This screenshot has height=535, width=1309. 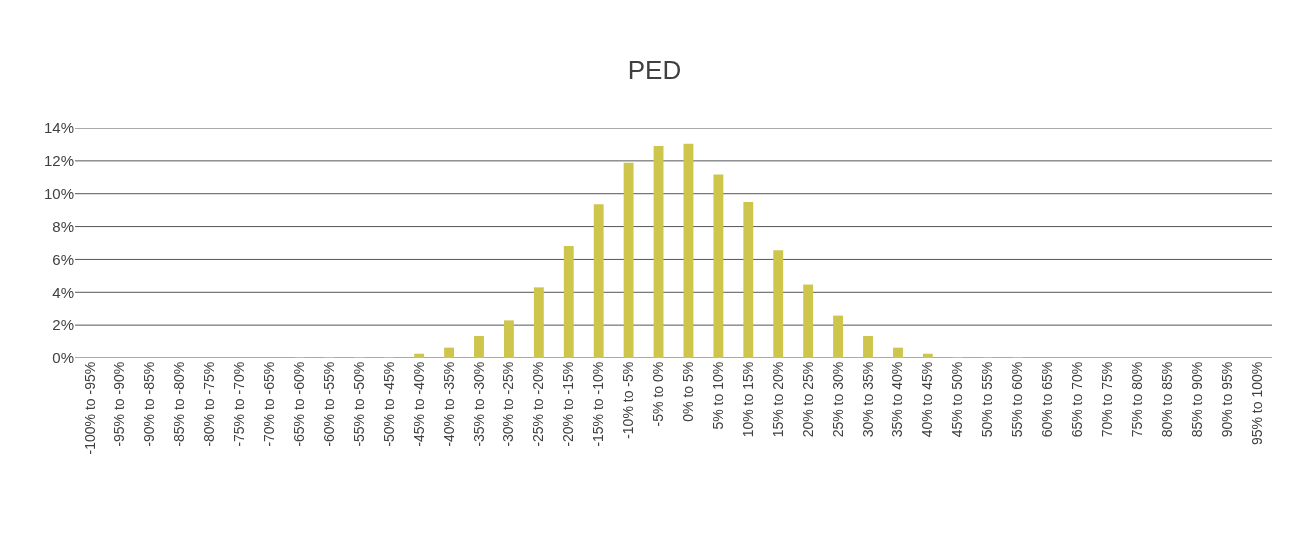 What do you see at coordinates (1166, 399) in the screenshot?
I see `x-tick-label: 80% to 85%` at bounding box center [1166, 399].